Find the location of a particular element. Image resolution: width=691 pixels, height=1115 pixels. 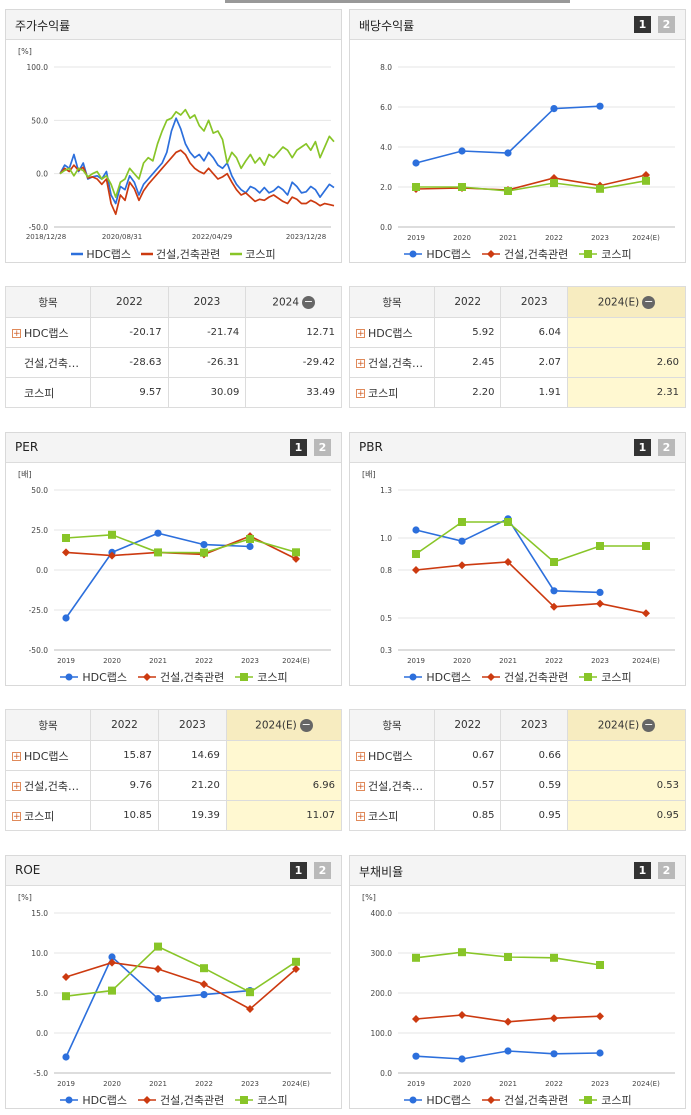

header-label: 2024 is located at coordinates (286, 302).